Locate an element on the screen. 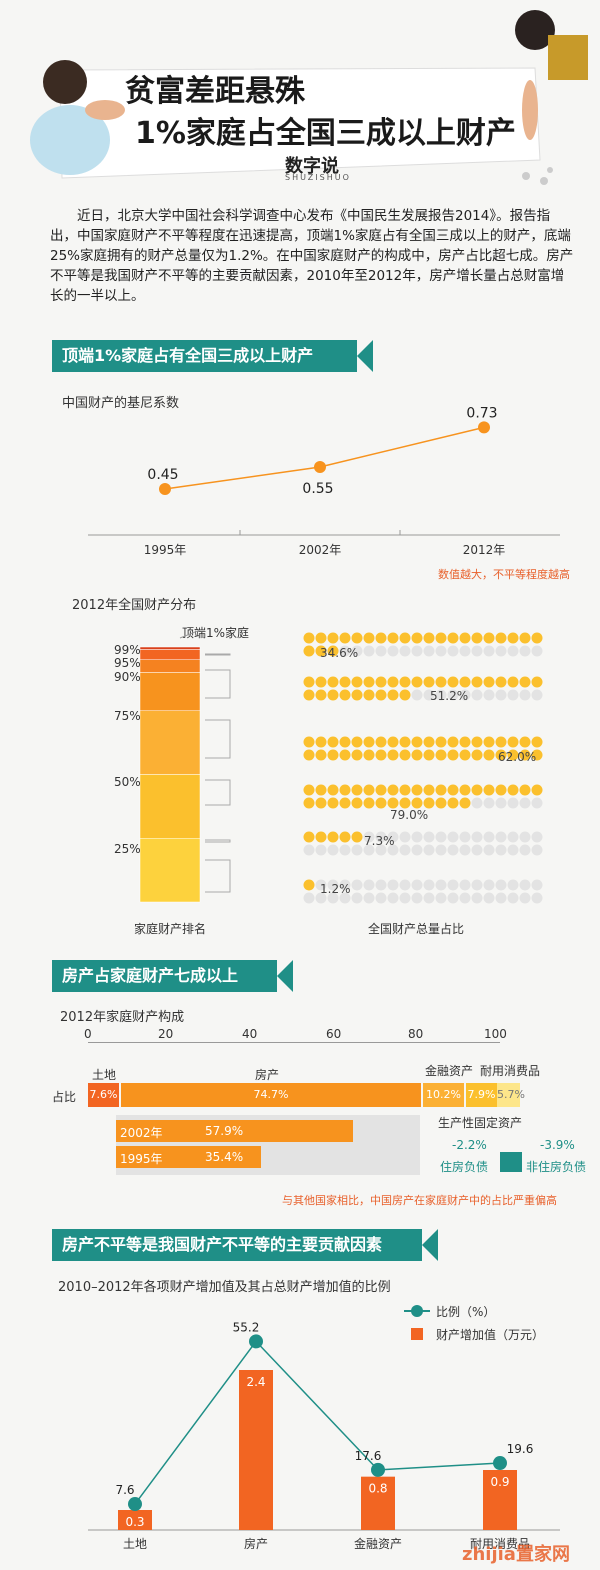 This screenshot has width=600, height=1570. composition-note: 与其他国家相比，中国房产在家庭财产中的占比严重偏高 is located at coordinates (419, 1200).